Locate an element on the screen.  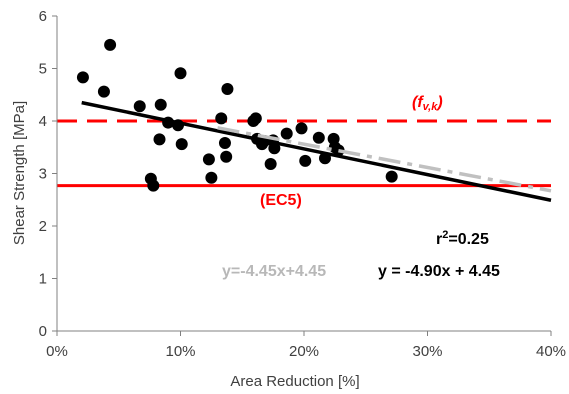
y-tick-label-4: 4 is located at coordinates (43, 121).